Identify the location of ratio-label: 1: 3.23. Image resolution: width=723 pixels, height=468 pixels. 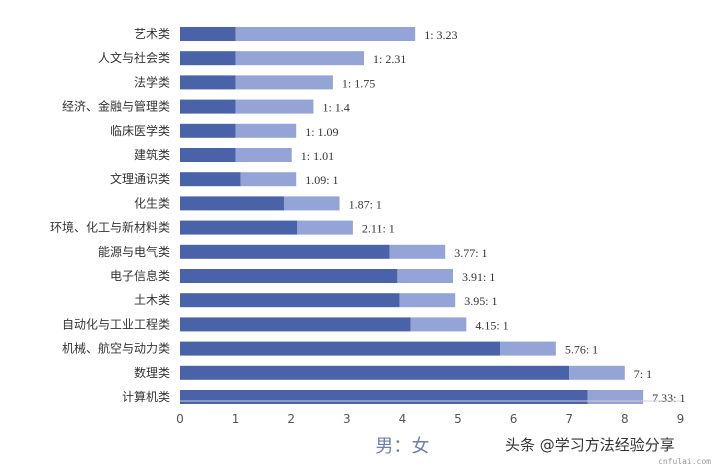
(440, 35).